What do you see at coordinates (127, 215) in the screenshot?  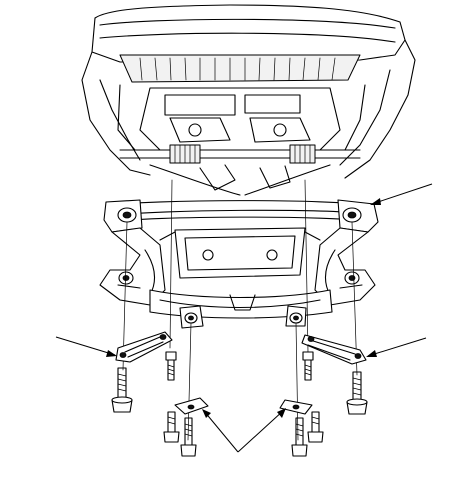 I see `subframe-bushing-front-left` at bounding box center [127, 215].